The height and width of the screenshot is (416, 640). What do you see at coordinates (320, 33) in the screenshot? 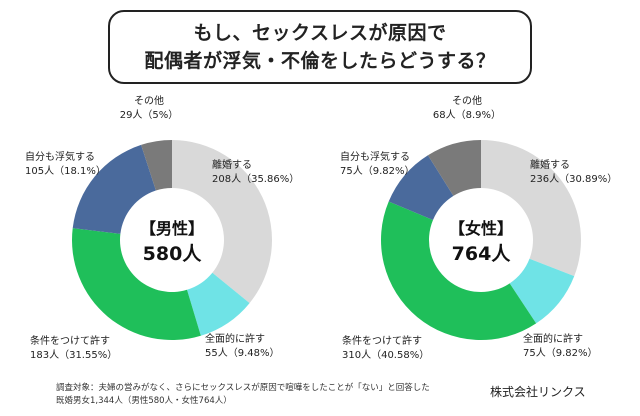
I see `title-line-1: もし、セックスレスが原因で` at bounding box center [320, 33].